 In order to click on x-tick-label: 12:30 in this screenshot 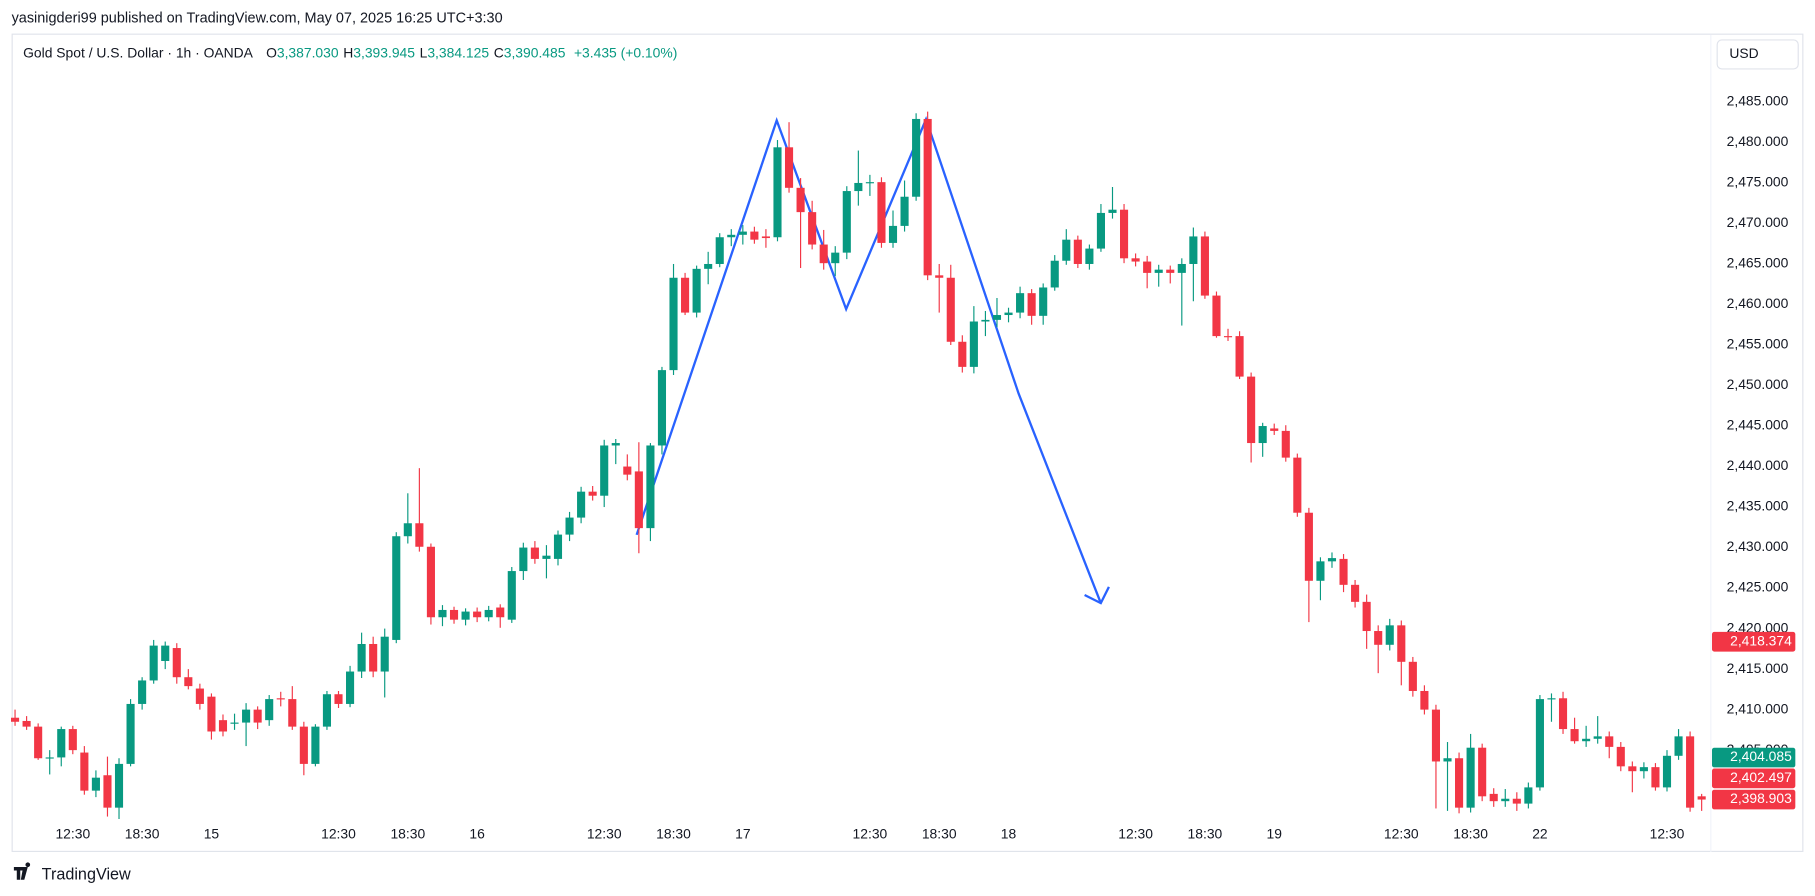, I will do `click(1667, 833)`.